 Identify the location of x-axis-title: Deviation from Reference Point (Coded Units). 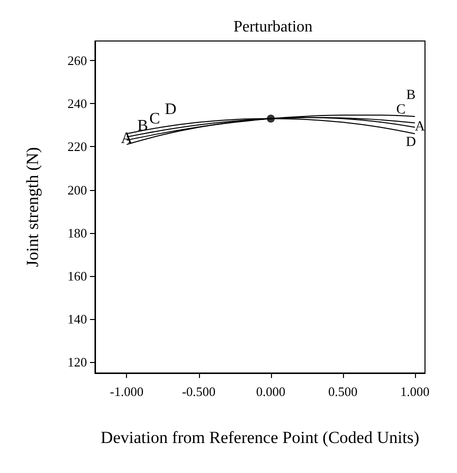
(260, 437).